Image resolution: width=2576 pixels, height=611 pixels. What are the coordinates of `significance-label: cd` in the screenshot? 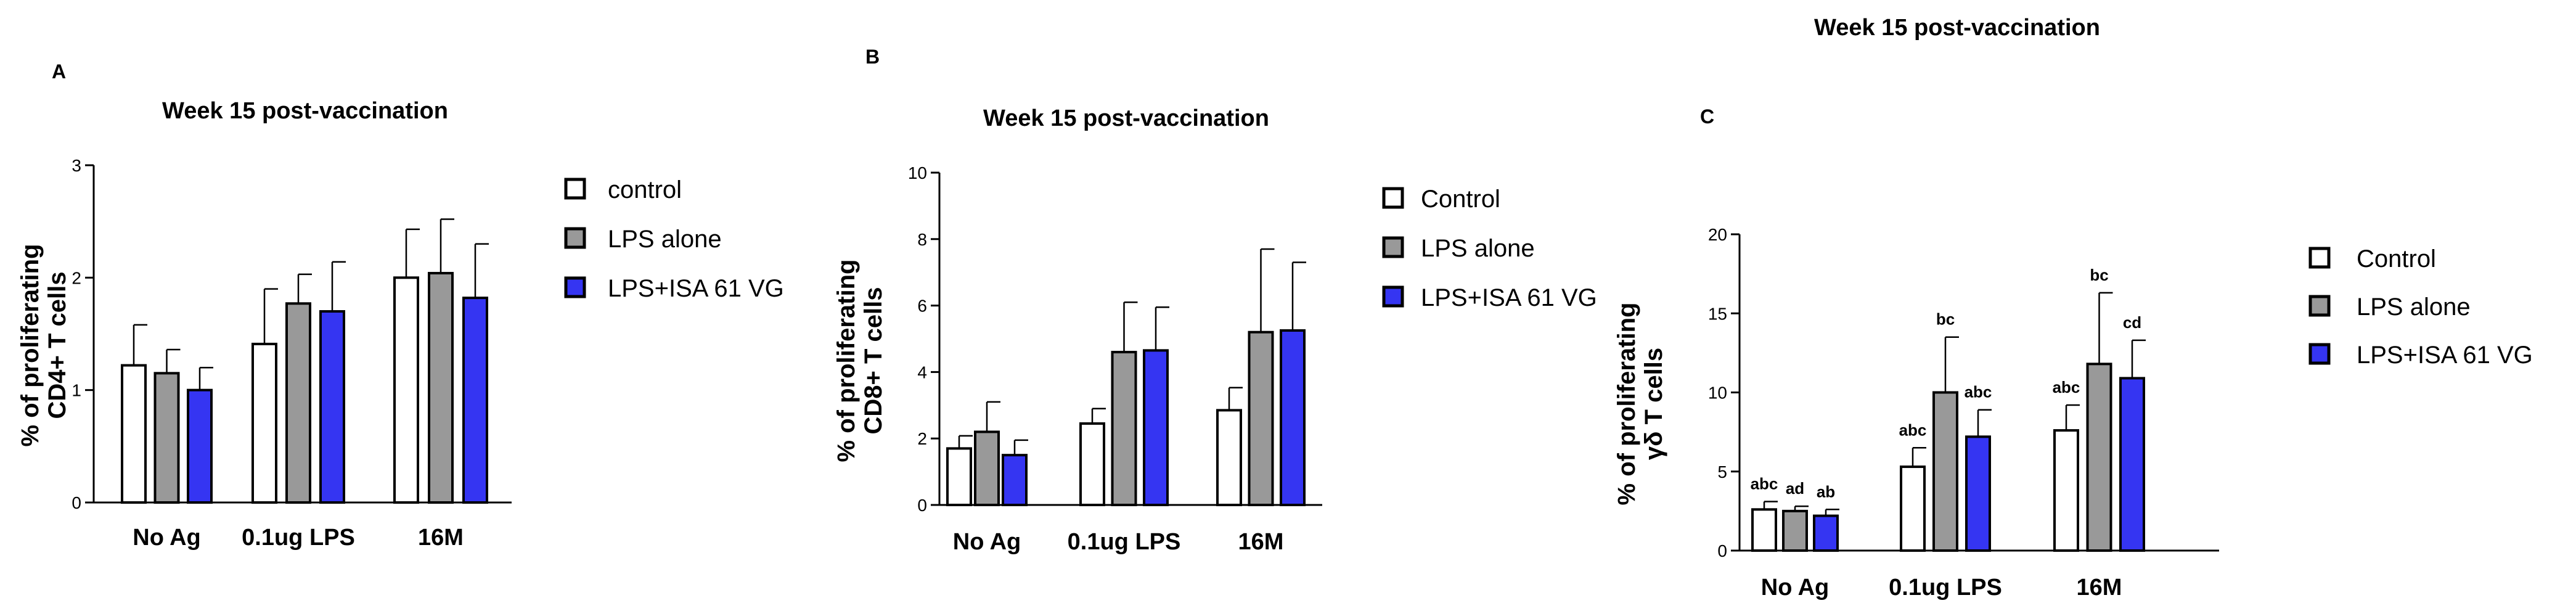 It's located at (2132, 322).